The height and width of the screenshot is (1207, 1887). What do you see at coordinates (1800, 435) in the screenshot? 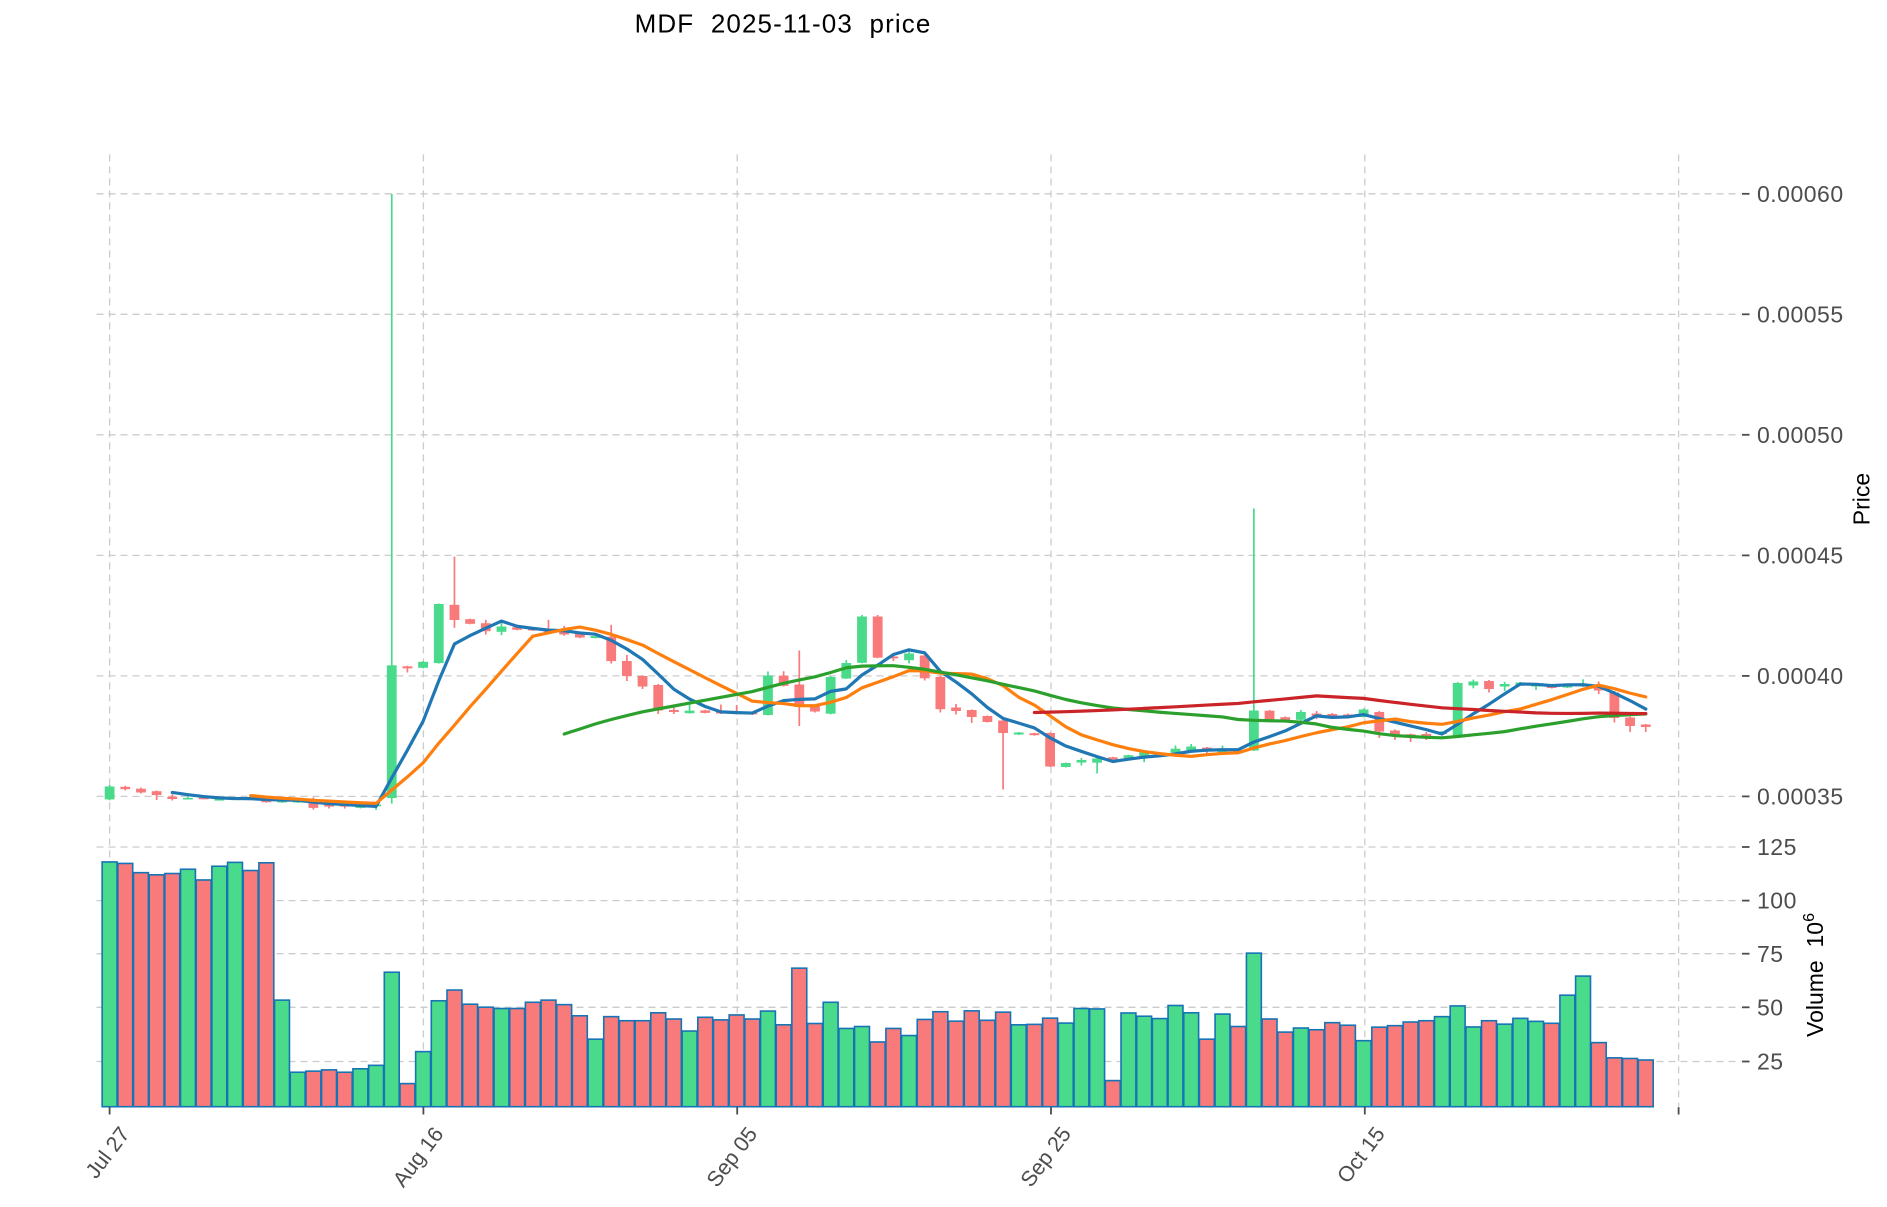
I see `svg-text: 0.00050` at bounding box center [1800, 435].